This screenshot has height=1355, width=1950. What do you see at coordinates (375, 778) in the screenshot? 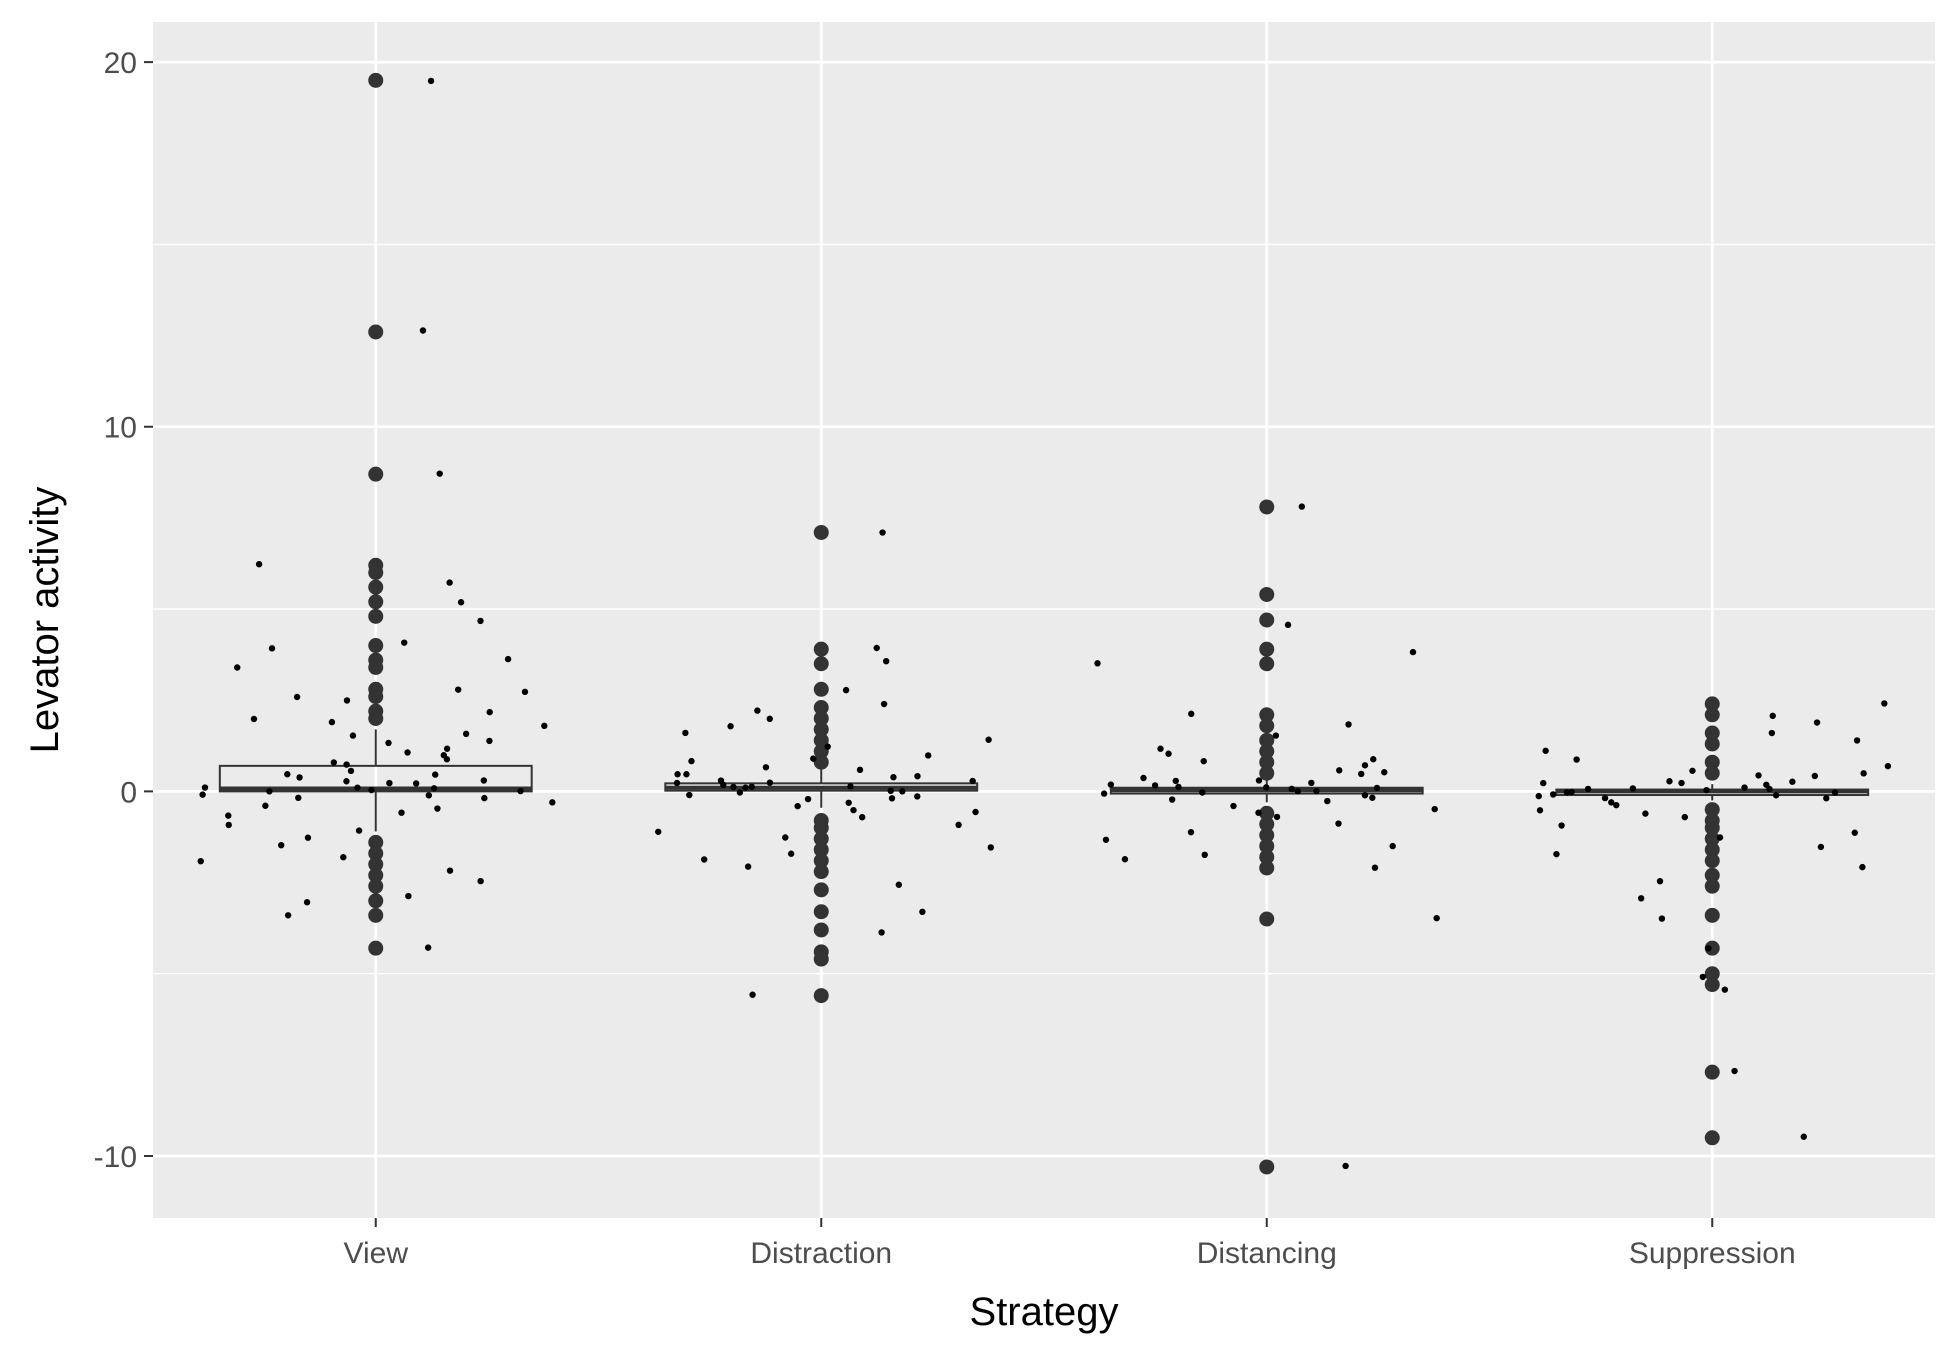
I see `box-body` at bounding box center [375, 778].